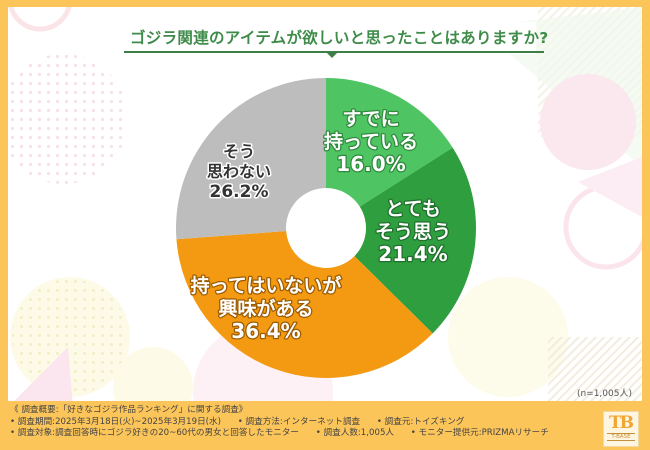 Image resolution: width=650 pixels, height=450 pixels. What do you see at coordinates (266, 285) in the screenshot?
I see `slice-category-label: 持ってはいないが` at bounding box center [266, 285].